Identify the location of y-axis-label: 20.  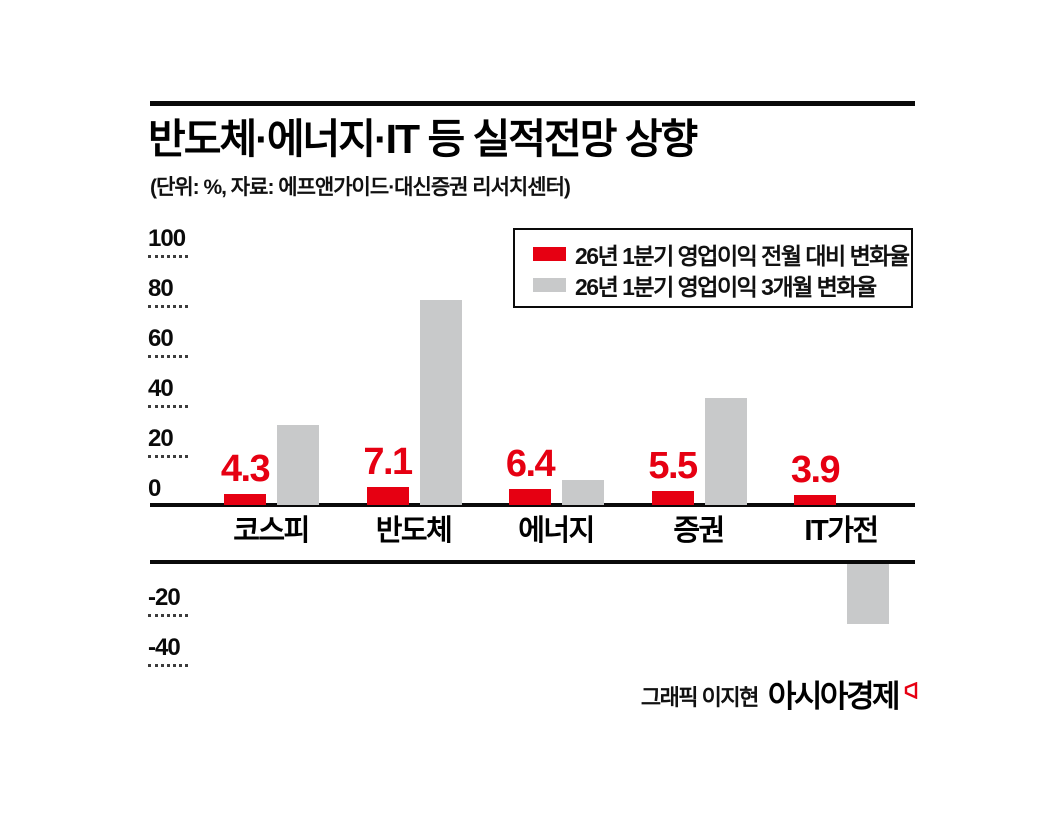
(161, 438).